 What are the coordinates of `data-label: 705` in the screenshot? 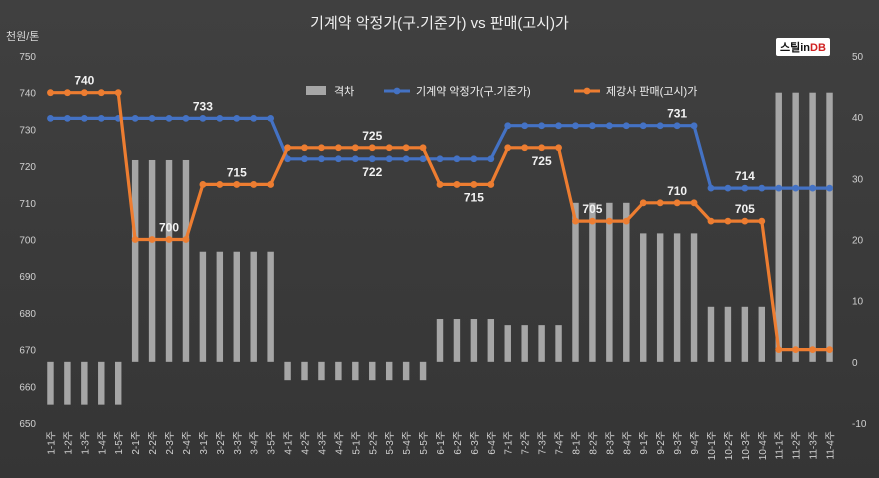 It's located at (592, 209).